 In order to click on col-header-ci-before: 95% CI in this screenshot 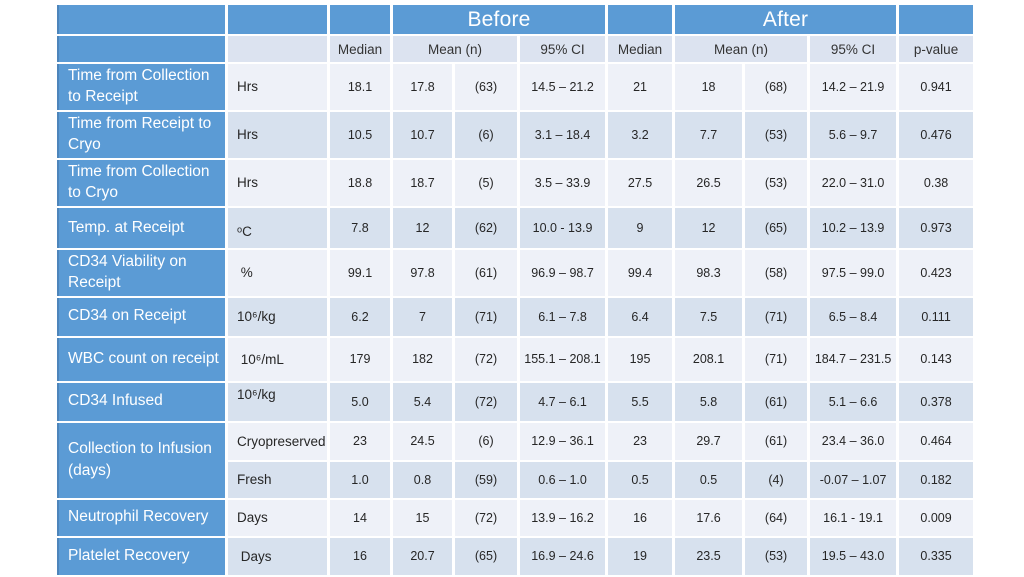, I will do `click(563, 49)`.